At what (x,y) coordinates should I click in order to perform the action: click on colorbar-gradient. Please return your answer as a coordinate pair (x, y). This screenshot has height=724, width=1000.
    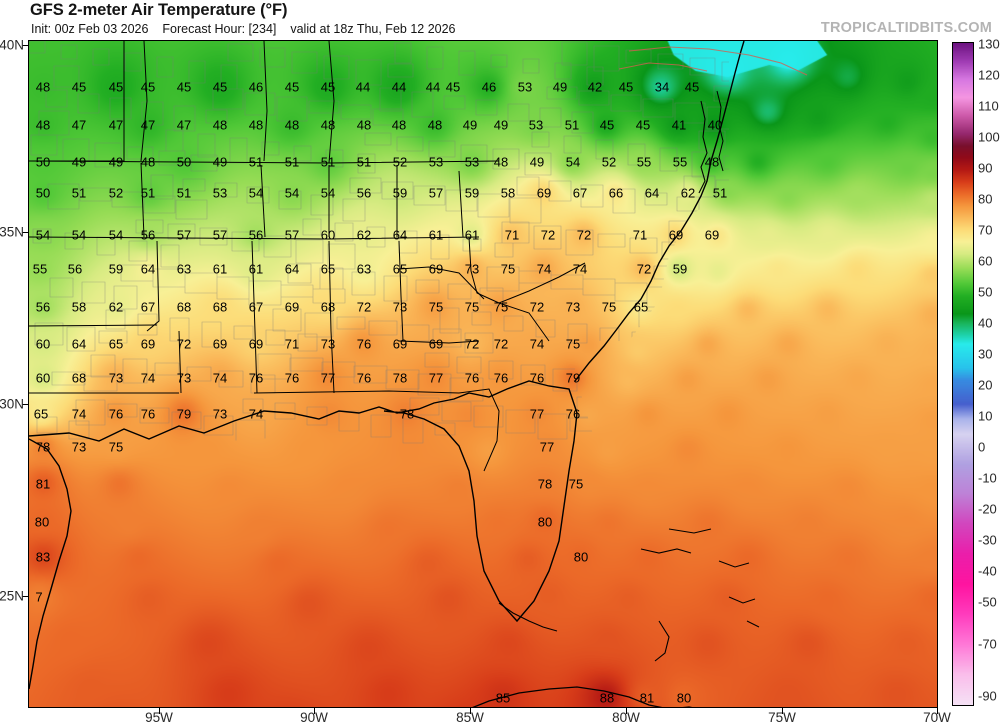
    Looking at the image, I should click on (963, 374).